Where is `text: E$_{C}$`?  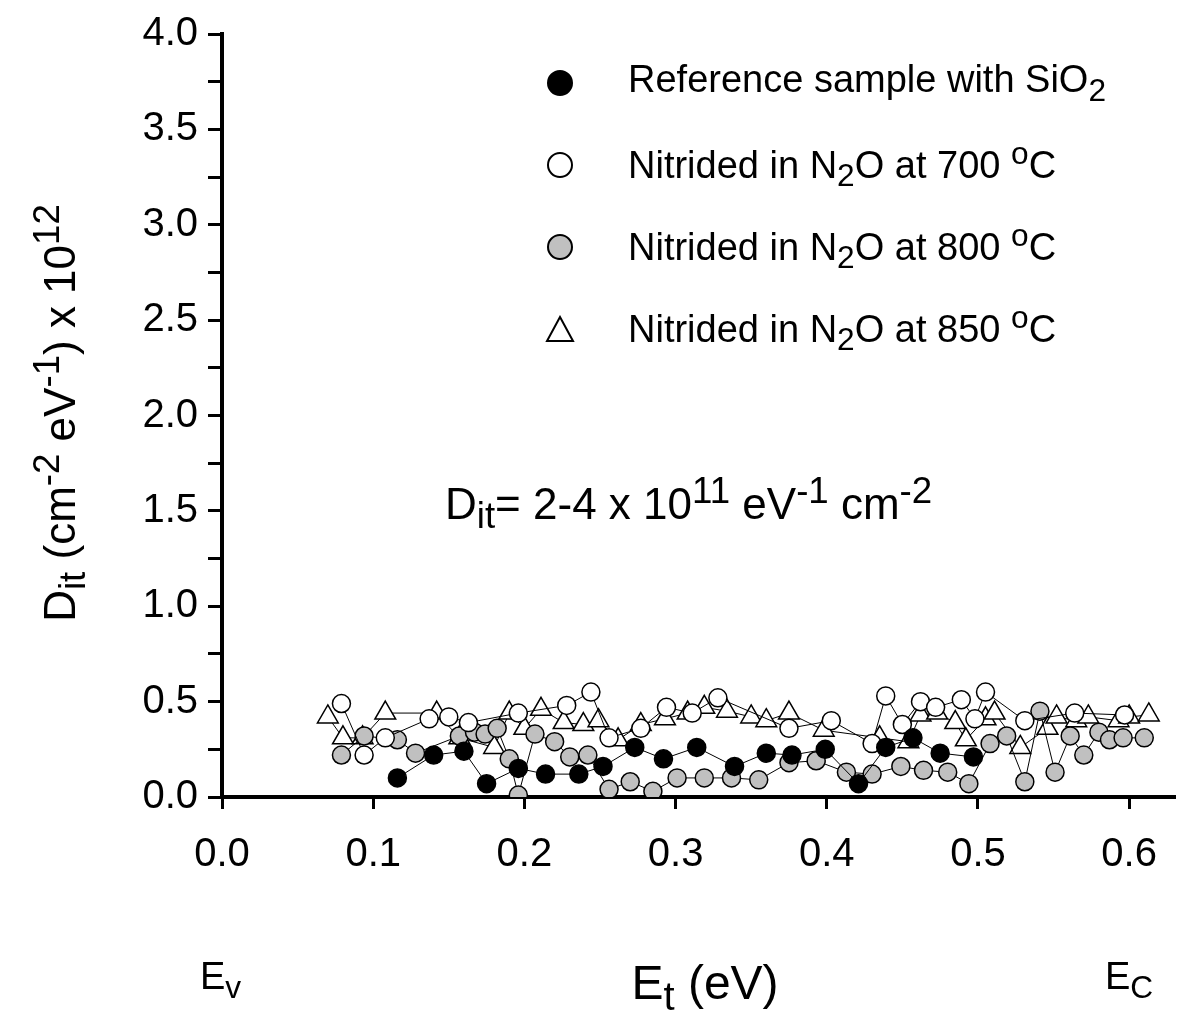
text: E$_{C}$ is located at coordinates (1129, 980).